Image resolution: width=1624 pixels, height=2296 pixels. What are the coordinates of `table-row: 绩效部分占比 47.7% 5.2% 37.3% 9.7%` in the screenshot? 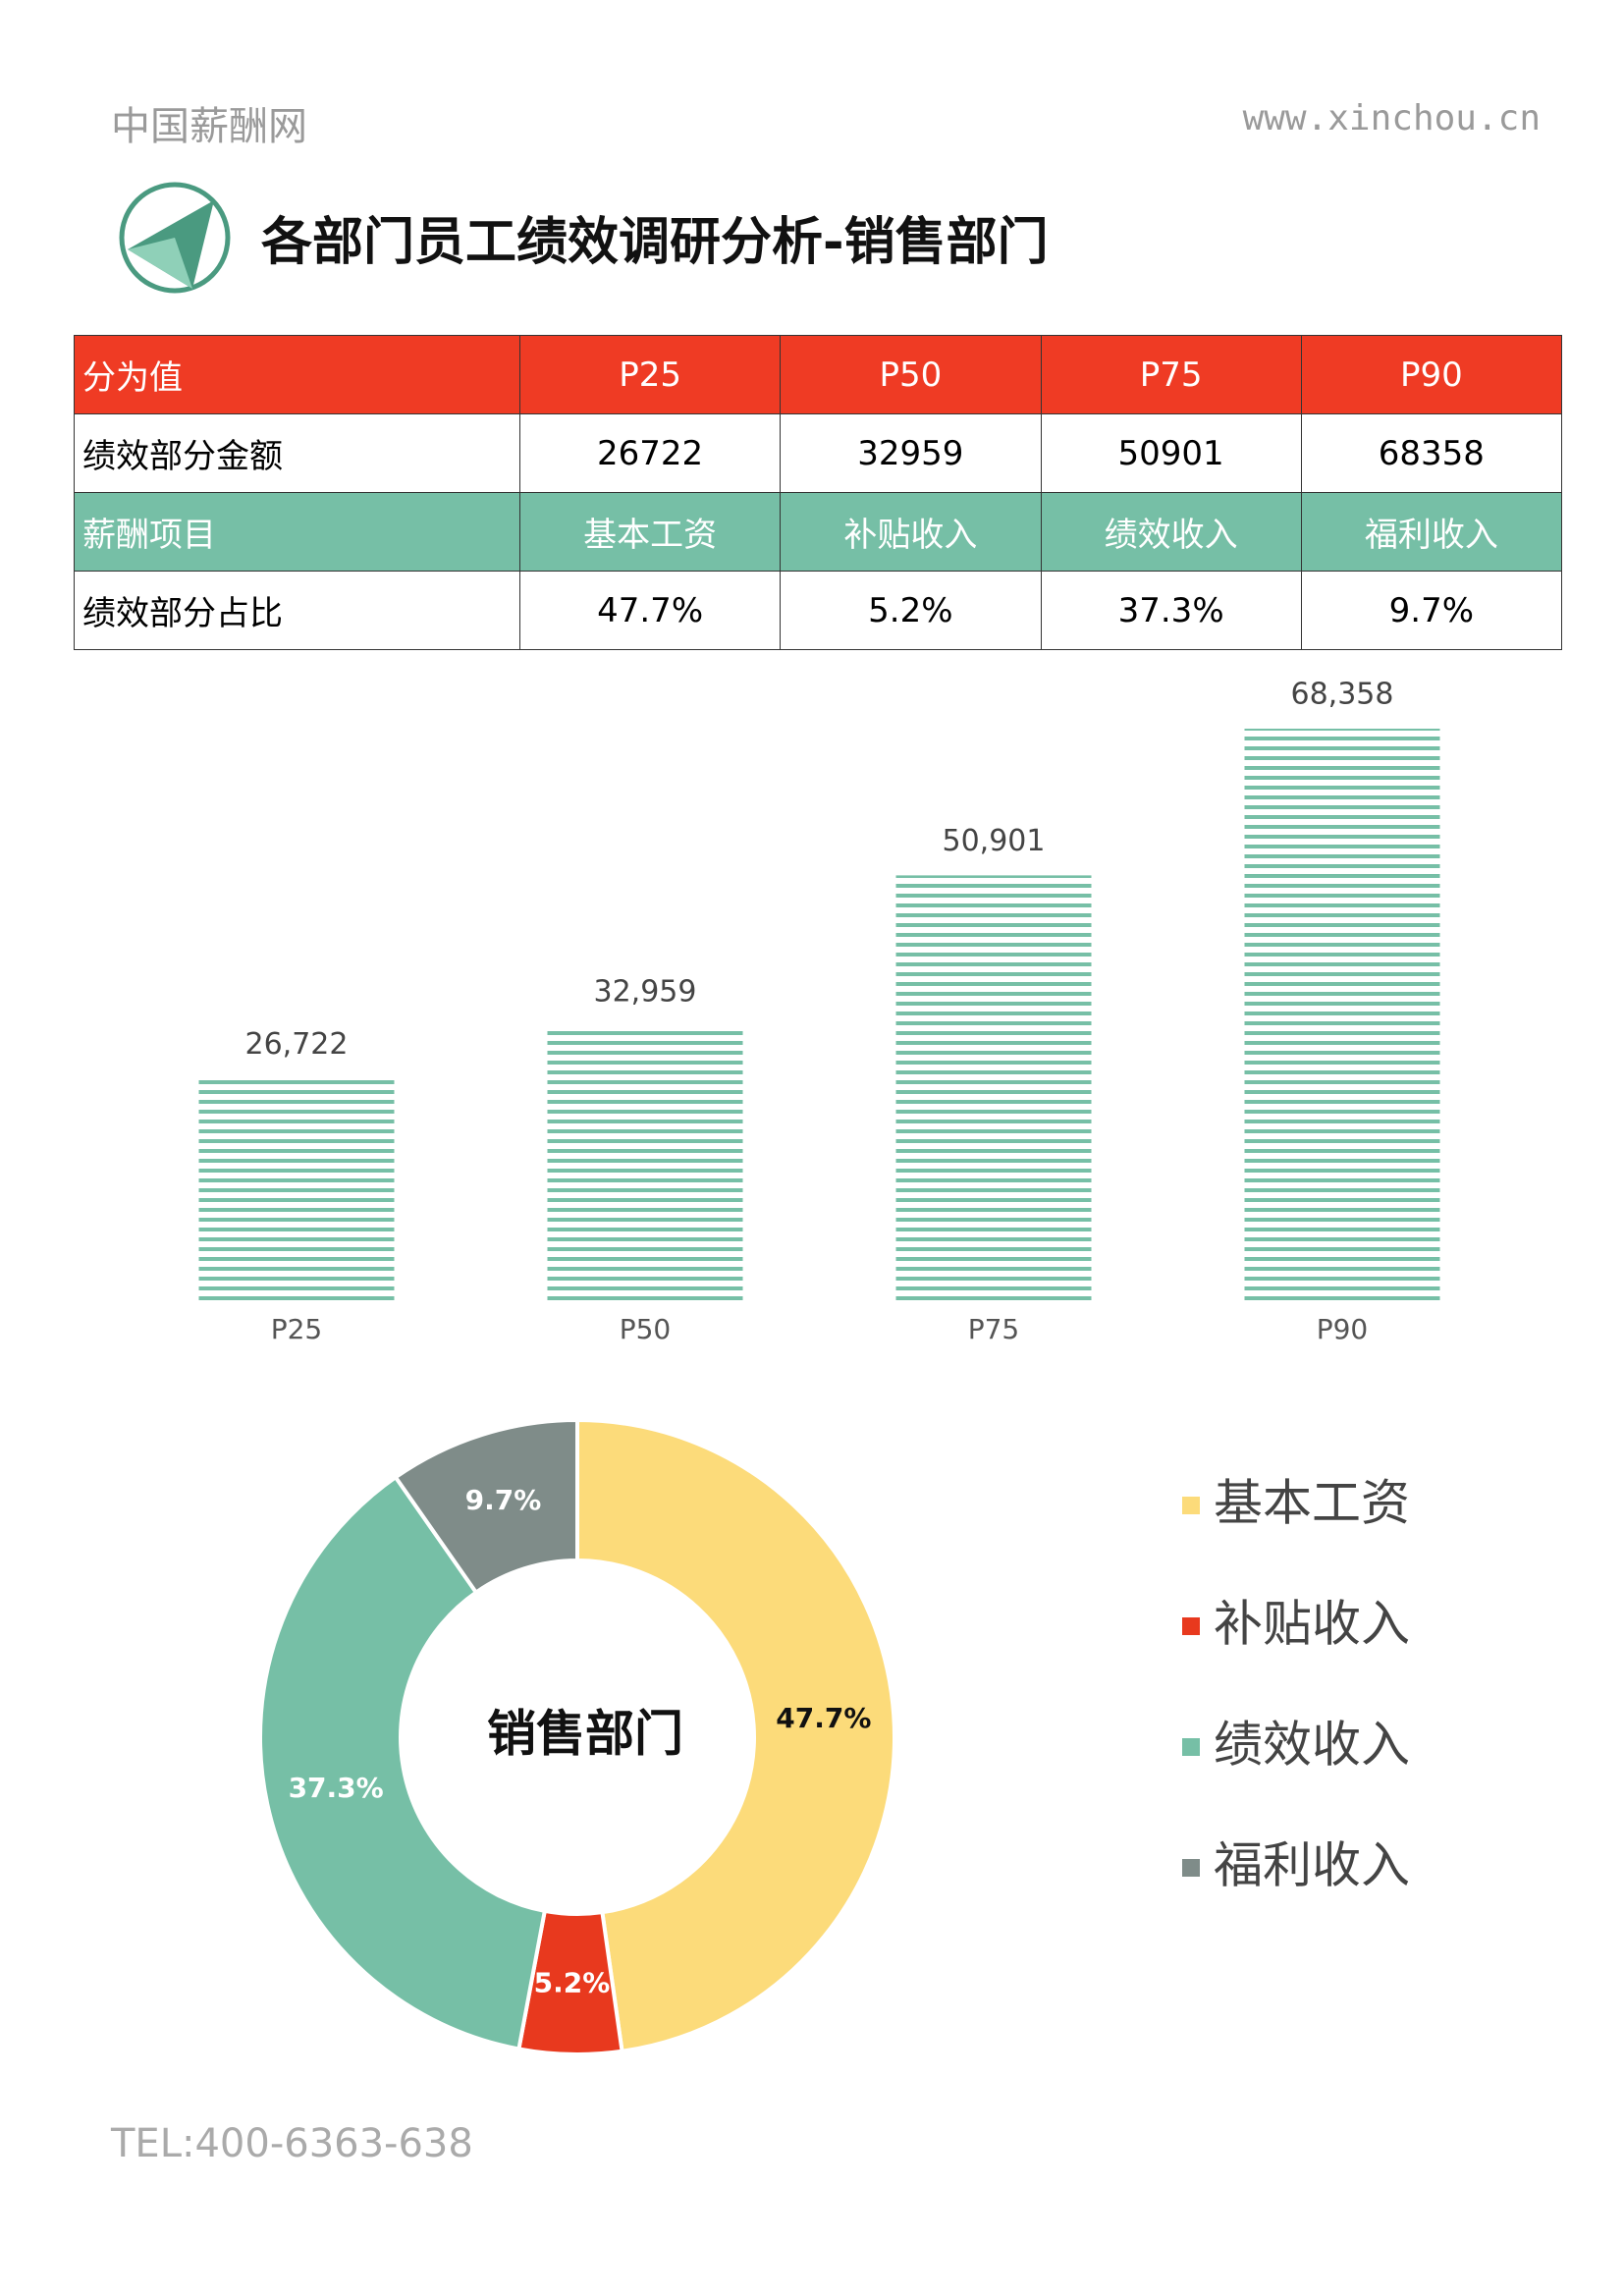 It's located at (818, 610).